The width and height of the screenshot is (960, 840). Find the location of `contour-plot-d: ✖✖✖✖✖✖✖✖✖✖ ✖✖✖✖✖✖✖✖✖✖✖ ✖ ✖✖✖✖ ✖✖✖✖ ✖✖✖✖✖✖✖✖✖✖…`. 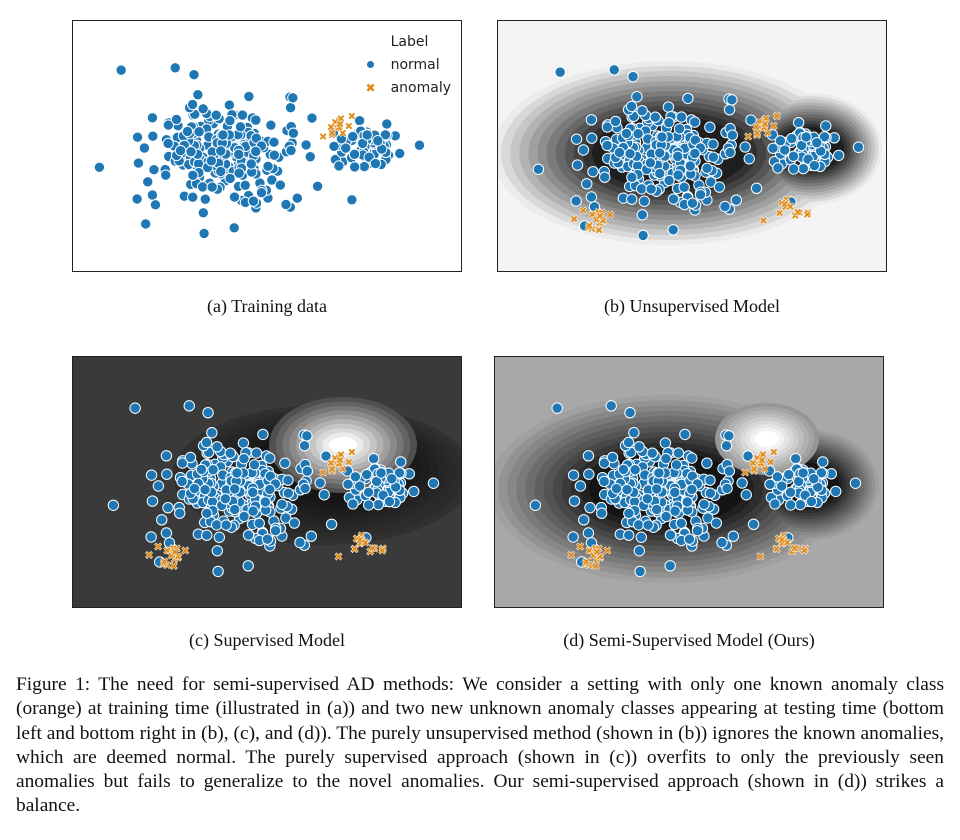

contour-plot-d: ✖✖✖✖✖✖✖✖✖✖ ✖✖✖✖✖✖✖✖✖✖✖ ✖ ✖✖✖✖ ✖✖✖✖ ✖✖✖✖✖✖✖✖✖✖… is located at coordinates (689, 482).